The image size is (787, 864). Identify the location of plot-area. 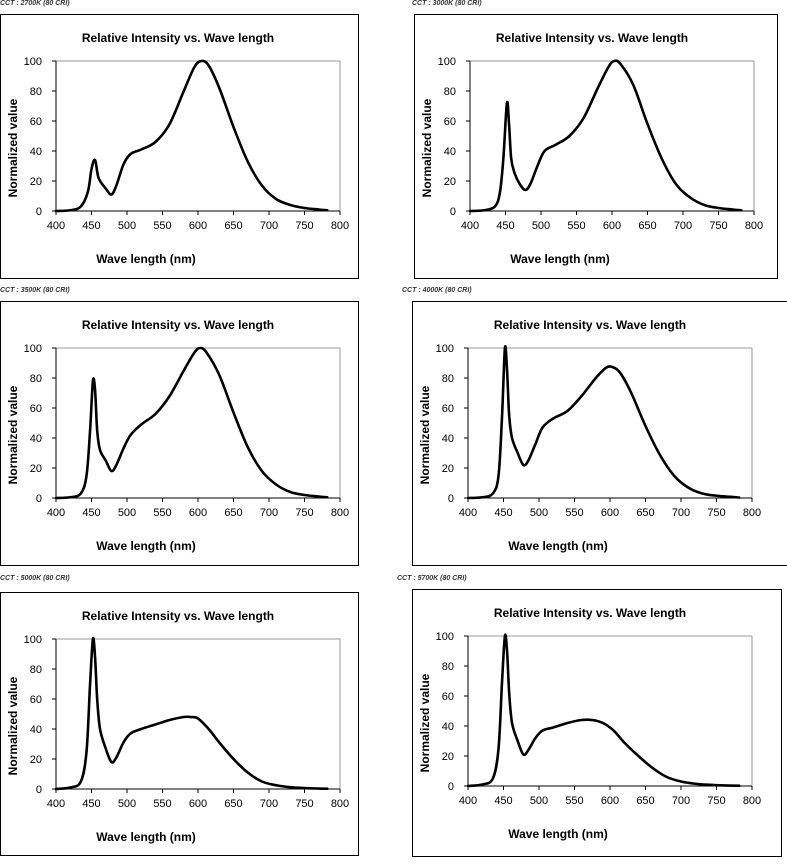
(612, 136).